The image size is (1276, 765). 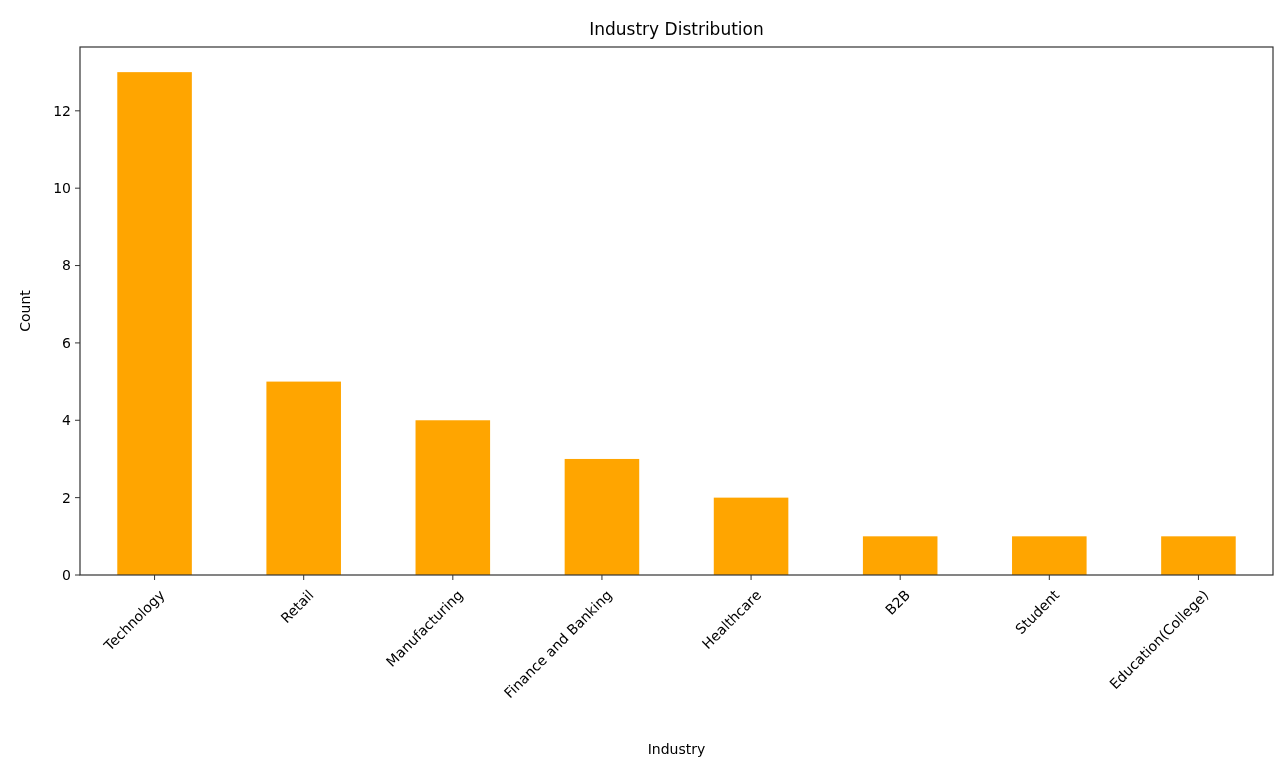 What do you see at coordinates (676, 749) in the screenshot?
I see `x-axis-title: Industry` at bounding box center [676, 749].